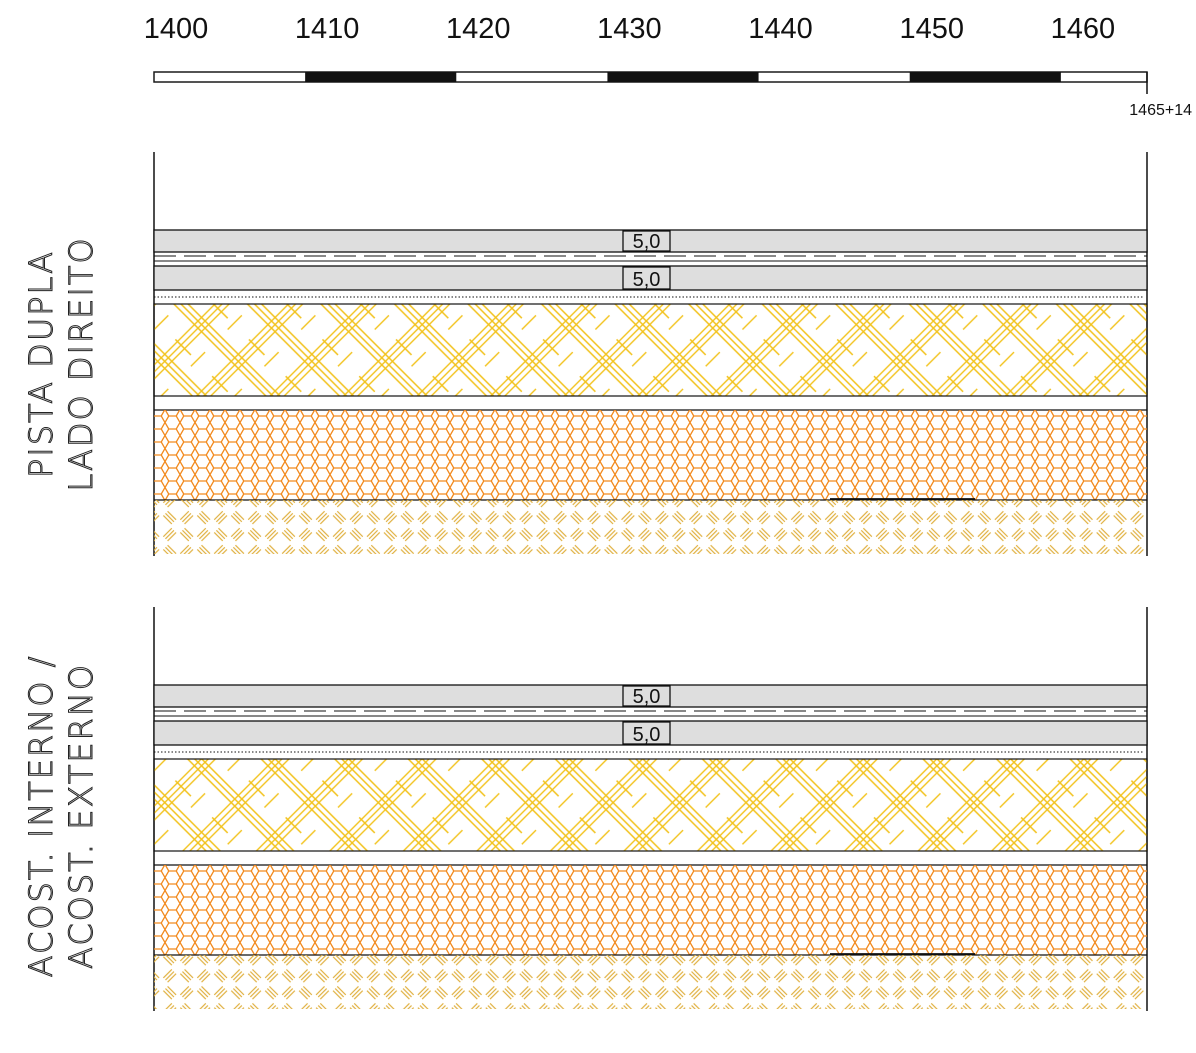  Describe the element at coordinates (327, 29) in the screenshot. I see `scale-tick-label: 1410` at that location.